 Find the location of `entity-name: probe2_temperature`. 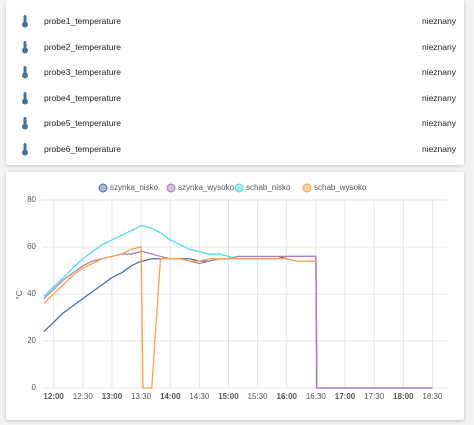

entity-name: probe2_temperature is located at coordinates (83, 46).